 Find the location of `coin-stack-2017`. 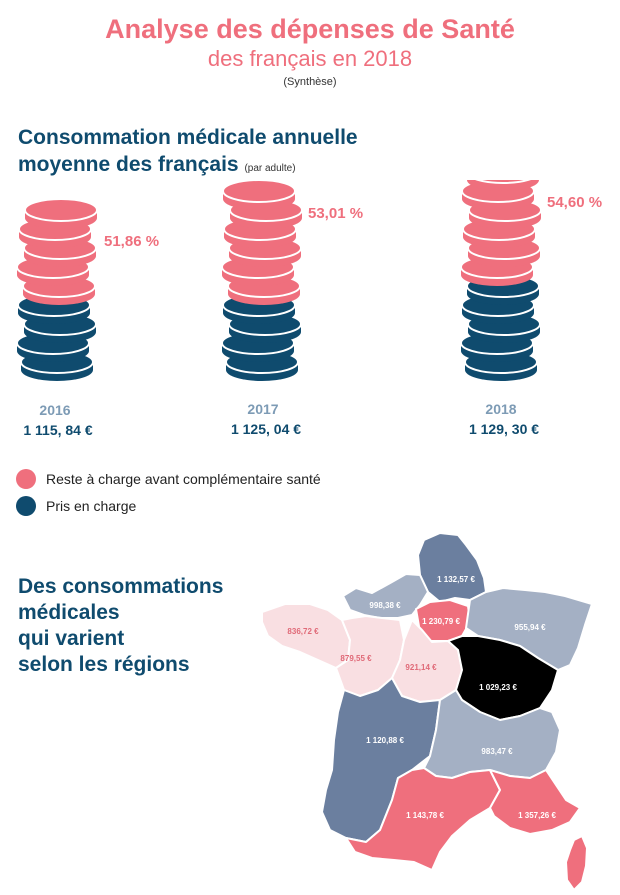

coin-stack-2017 is located at coordinates (262, 280).